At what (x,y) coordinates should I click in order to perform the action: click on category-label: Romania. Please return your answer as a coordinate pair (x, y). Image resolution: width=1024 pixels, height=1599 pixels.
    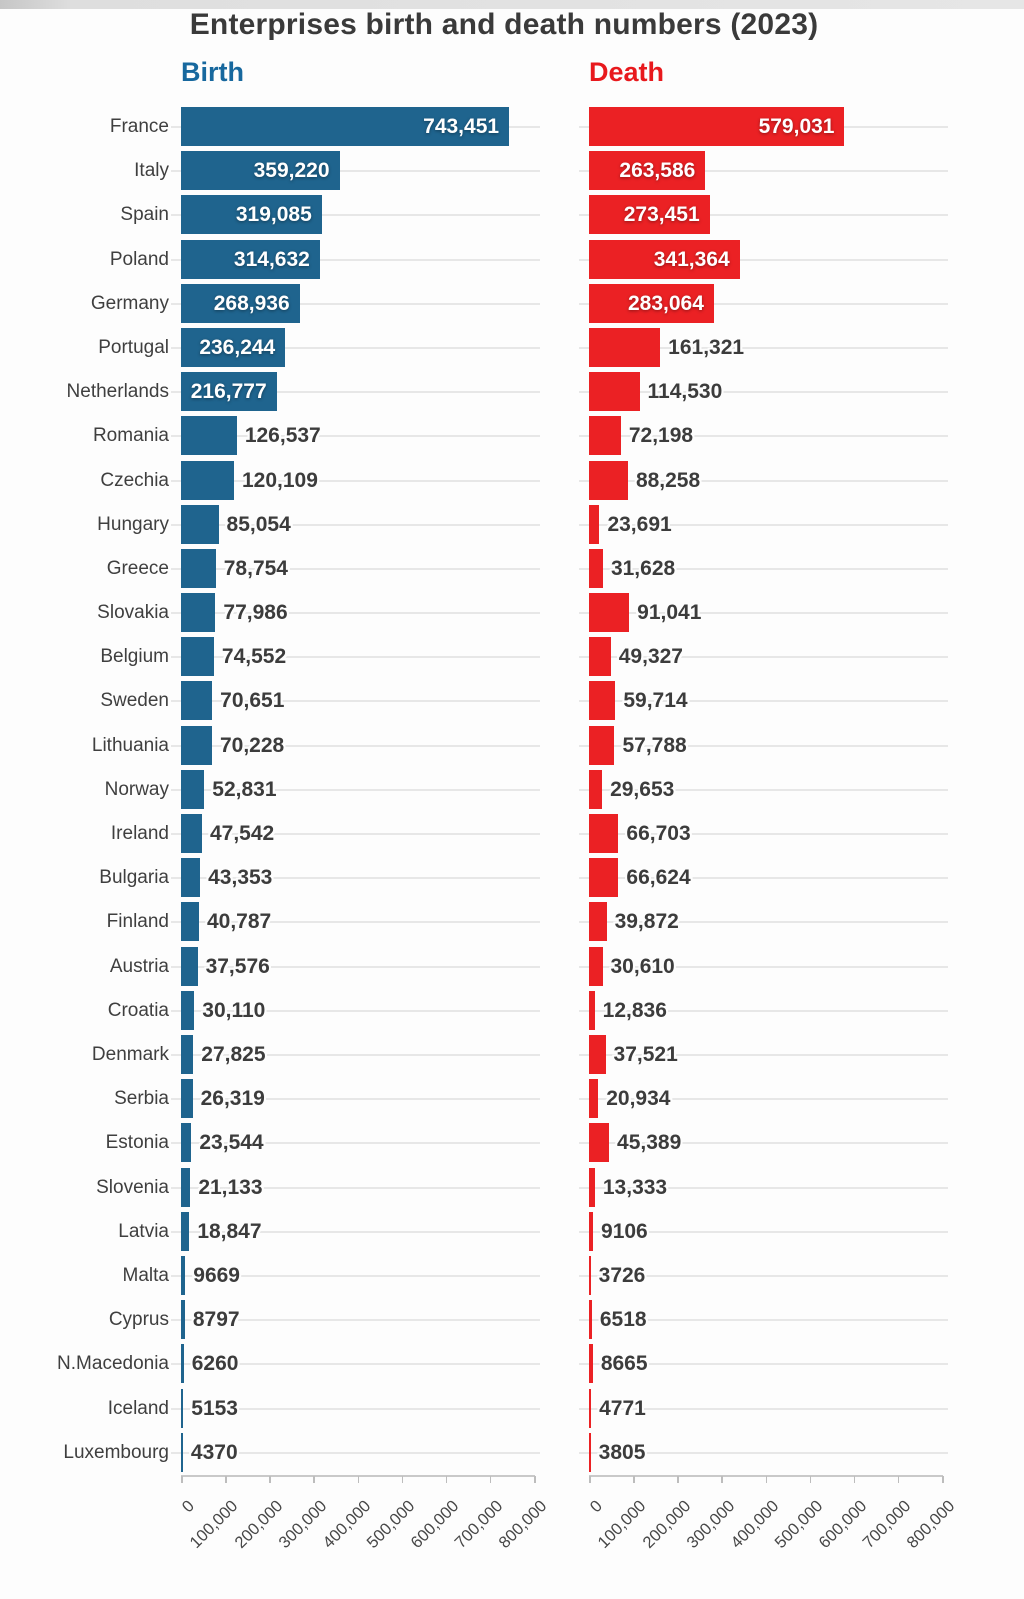
    Looking at the image, I should click on (130, 436).